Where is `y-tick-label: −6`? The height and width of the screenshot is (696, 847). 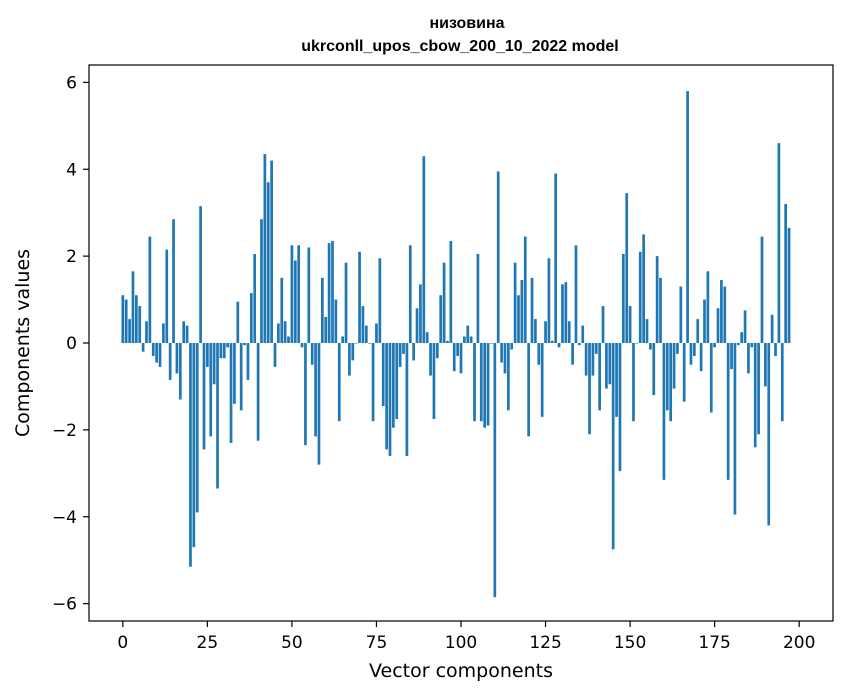 y-tick-label: −6 is located at coordinates (64, 605).